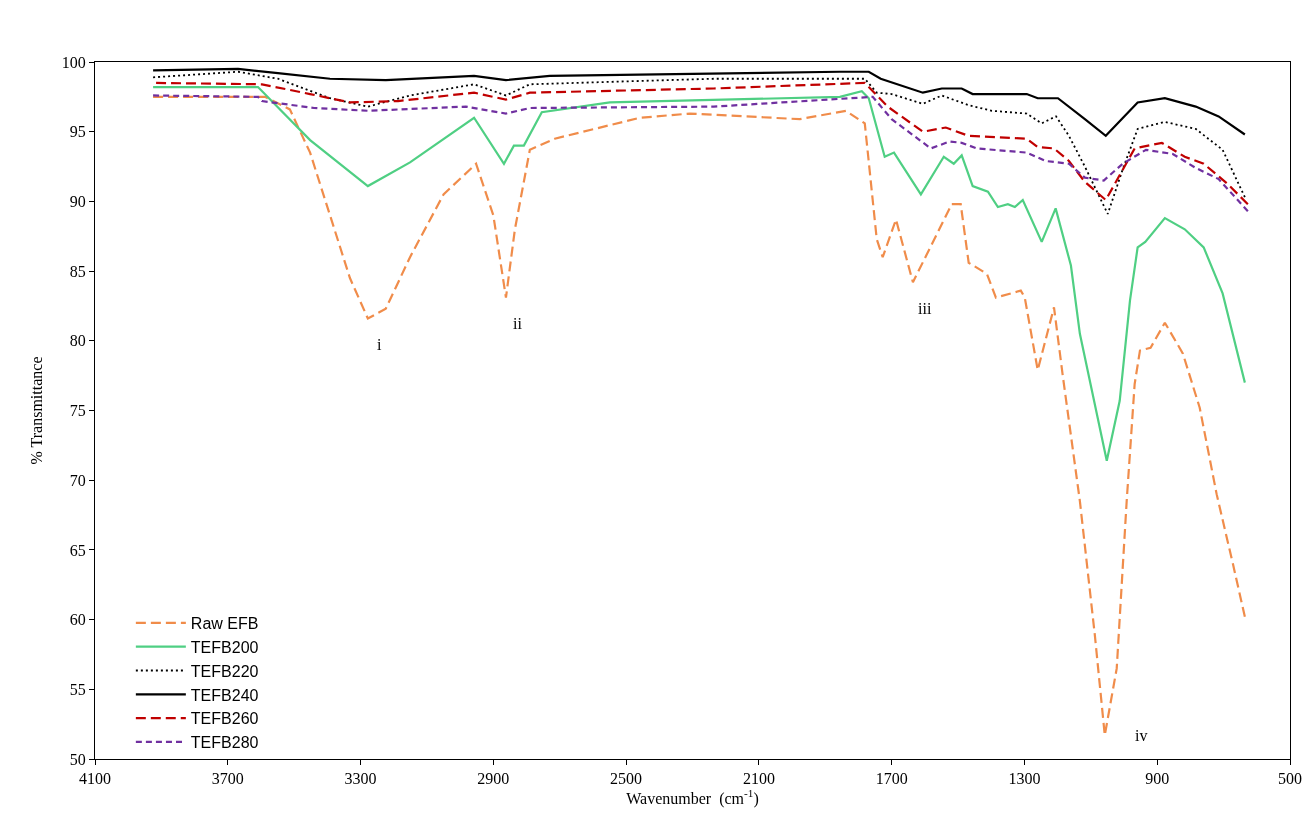  What do you see at coordinates (692, 797) in the screenshot?
I see `x-axis-title: Wavenumber (cm$^{-1}$)` at bounding box center [692, 797].